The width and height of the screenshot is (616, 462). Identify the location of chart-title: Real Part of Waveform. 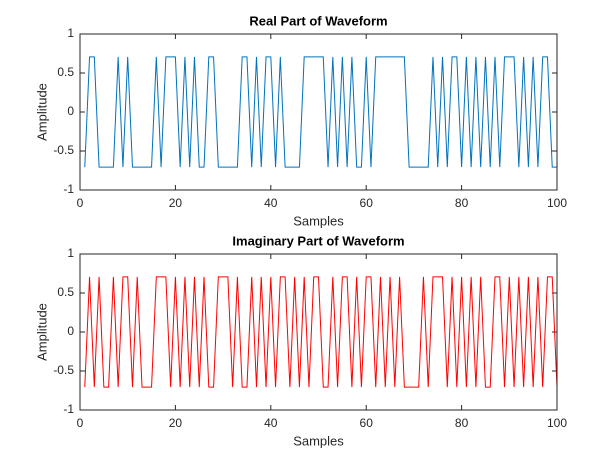
(318, 20).